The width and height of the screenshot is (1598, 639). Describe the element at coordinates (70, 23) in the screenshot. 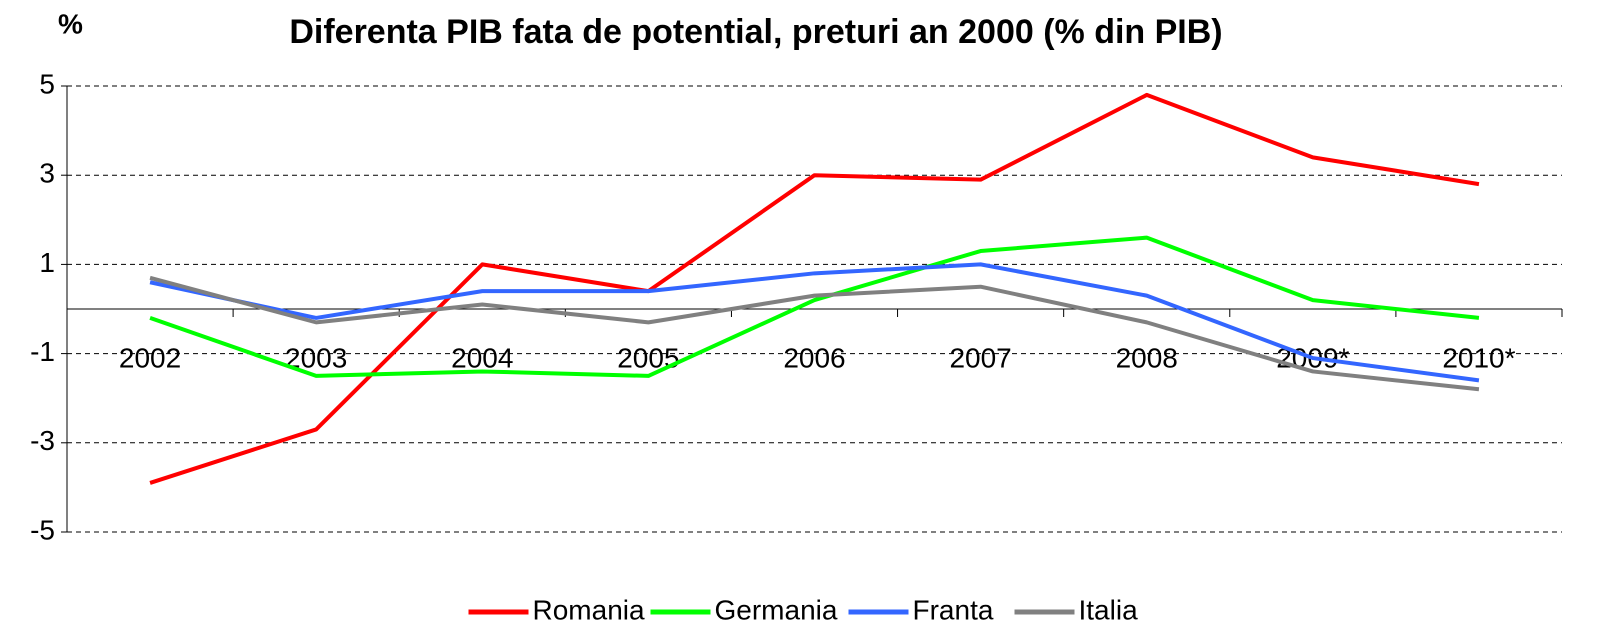

I see `y-axis-label: %` at that location.